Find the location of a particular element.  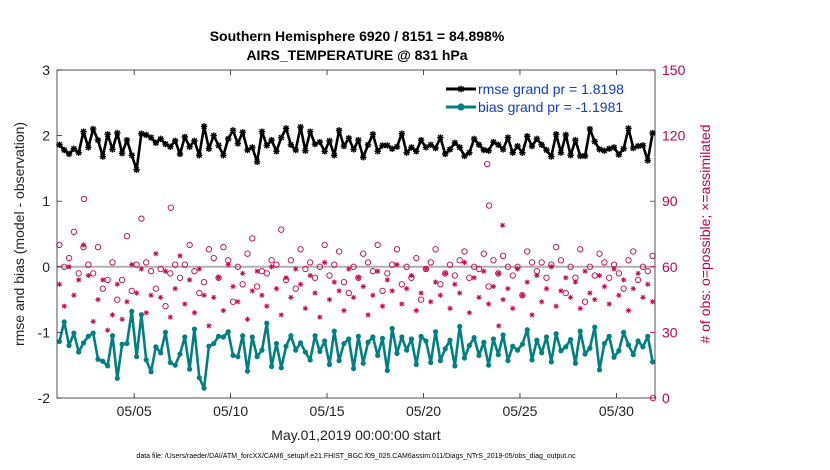

y-left-tick-label: -2 is located at coordinates (44, 398).